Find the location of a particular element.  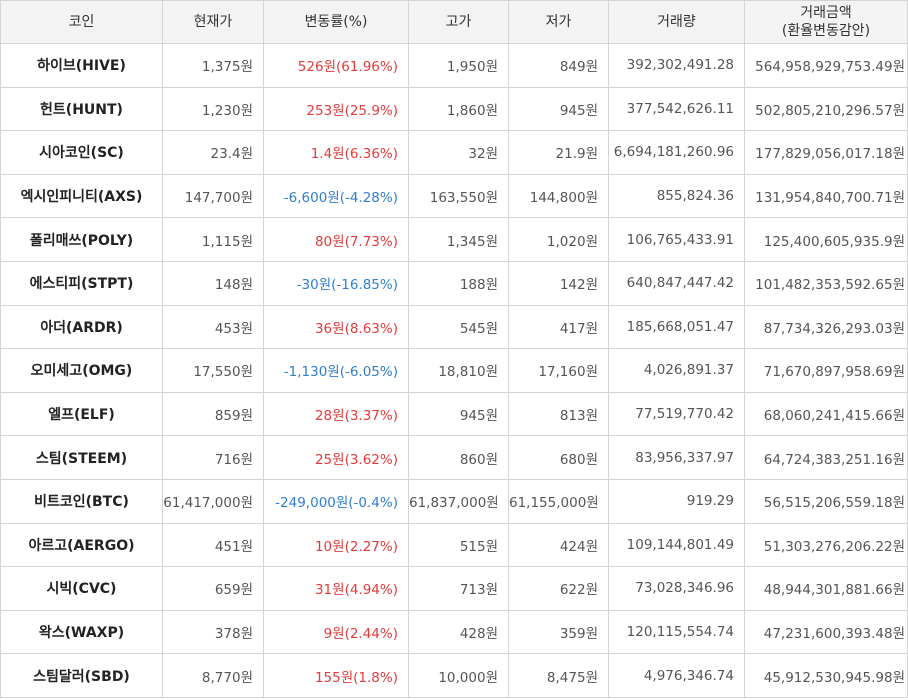

change-rate-cell: -249,000원(-0.4%) is located at coordinates (336, 501).